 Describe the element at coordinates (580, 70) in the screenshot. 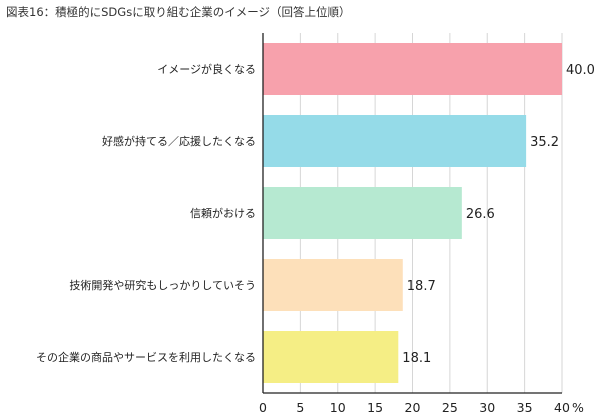

I see `data-label: 40.0` at that location.